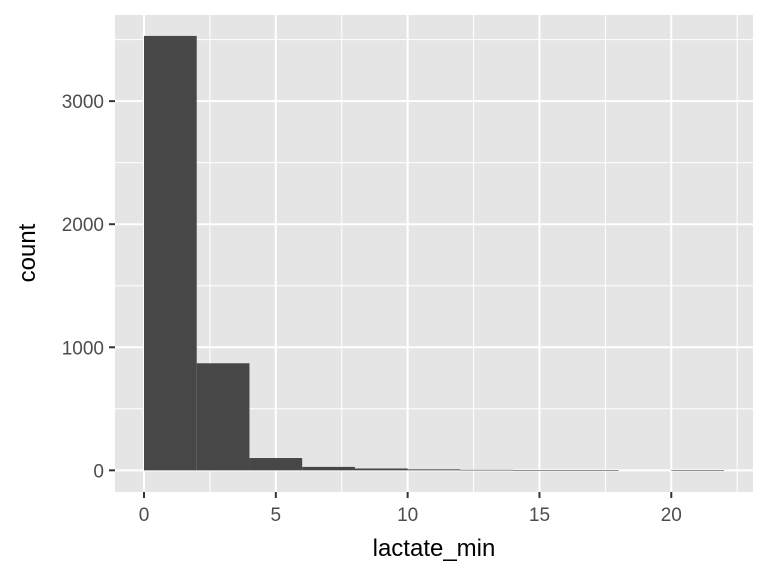 The width and height of the screenshot is (768, 576). I want to click on y-tick-label: 3000, so click(83, 102).